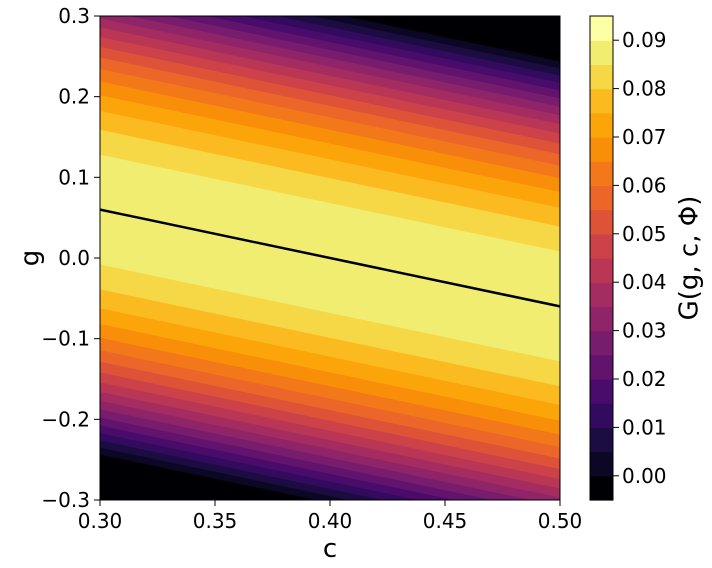 The image size is (712, 568). What do you see at coordinates (644, 282) in the screenshot?
I see `colorbar-tick-label: 0.04` at bounding box center [644, 282].